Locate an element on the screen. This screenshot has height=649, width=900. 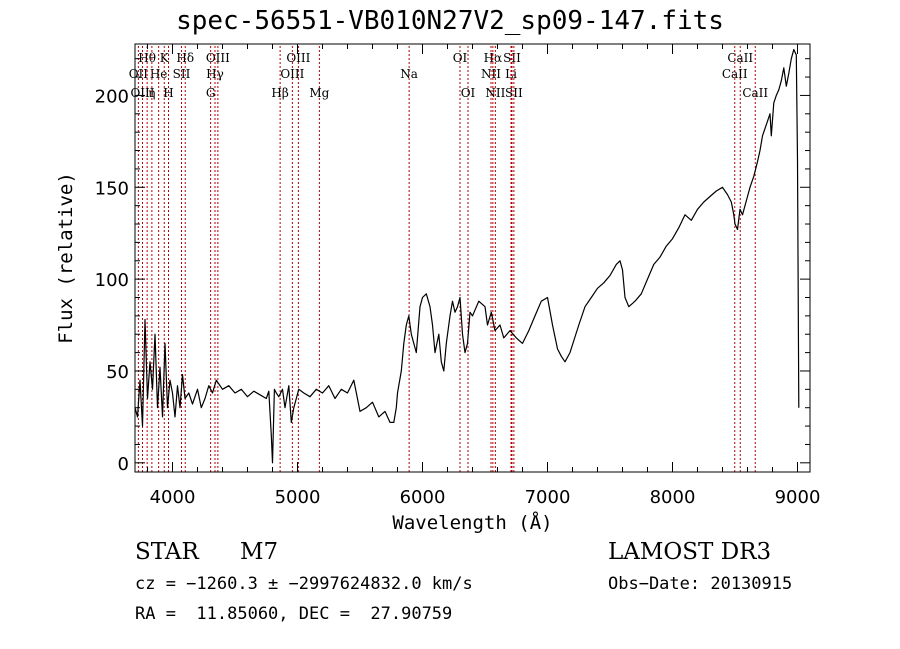
line-label-9: OII is located at coordinates (139, 74).